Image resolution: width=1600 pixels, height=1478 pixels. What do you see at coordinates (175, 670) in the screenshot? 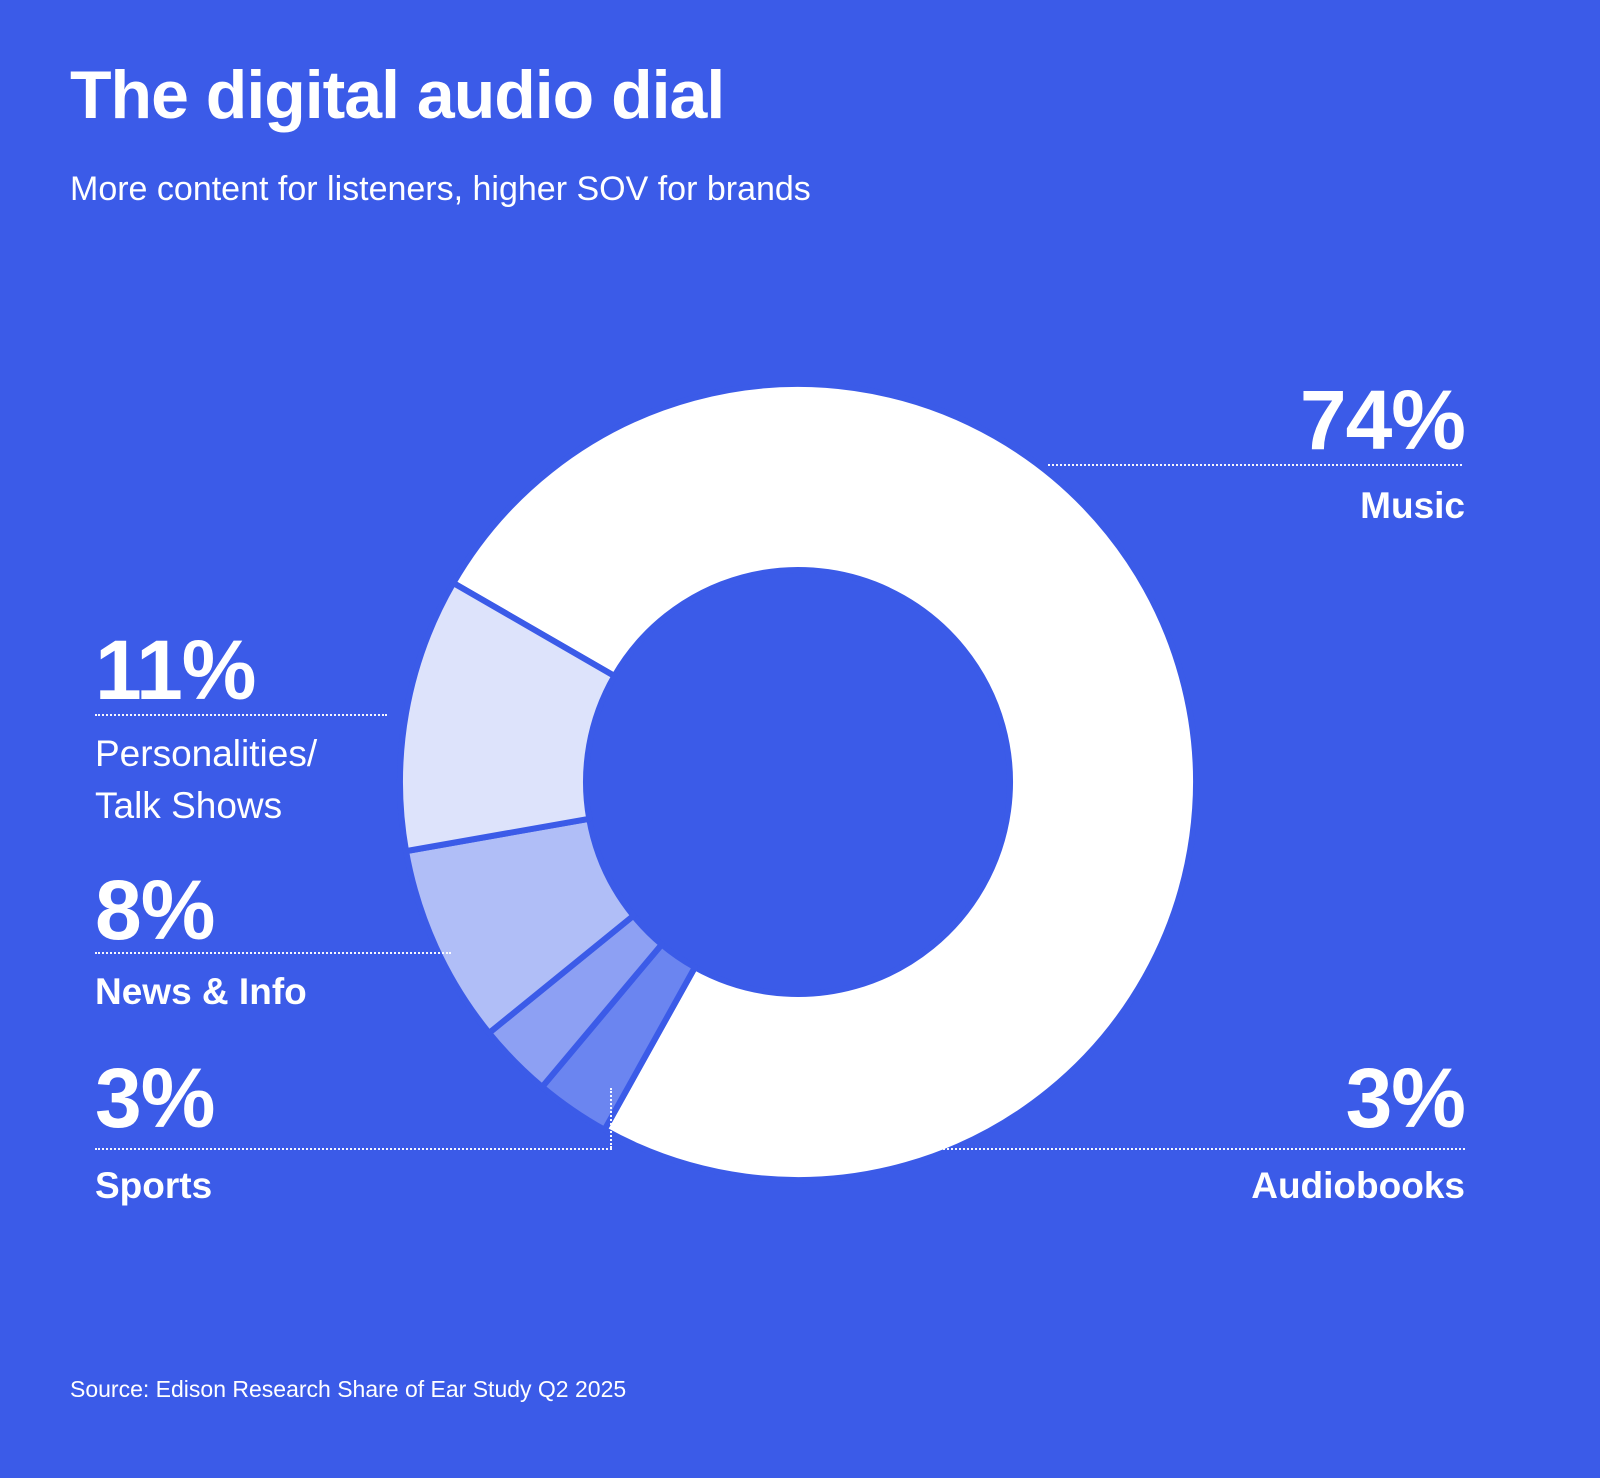
I see `personalities-percent-label: 11%` at bounding box center [175, 670].